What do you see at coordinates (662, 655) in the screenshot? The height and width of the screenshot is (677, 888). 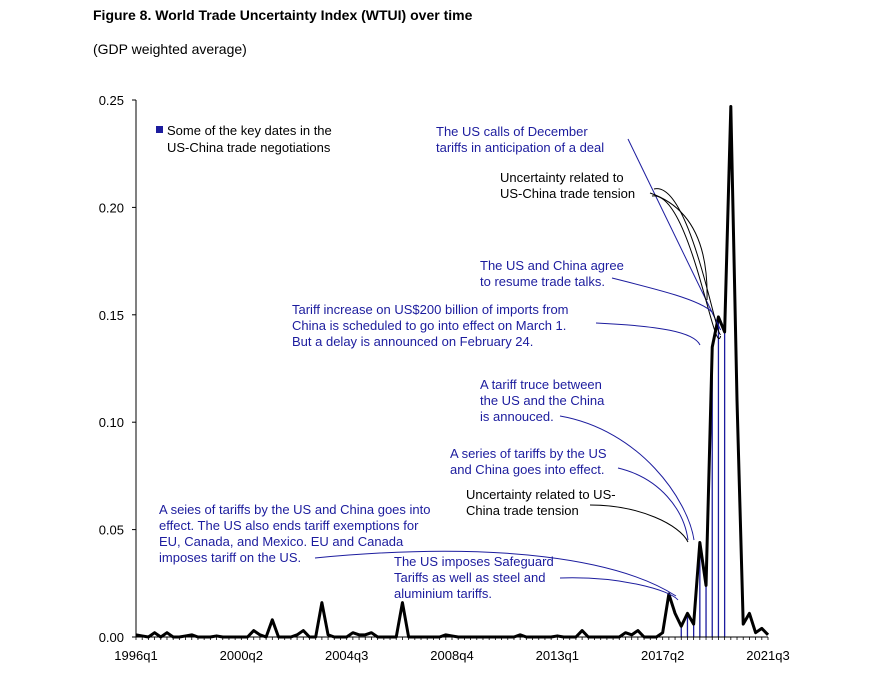 I see `x-tick-label-2017q2: 2017q2` at bounding box center [662, 655].